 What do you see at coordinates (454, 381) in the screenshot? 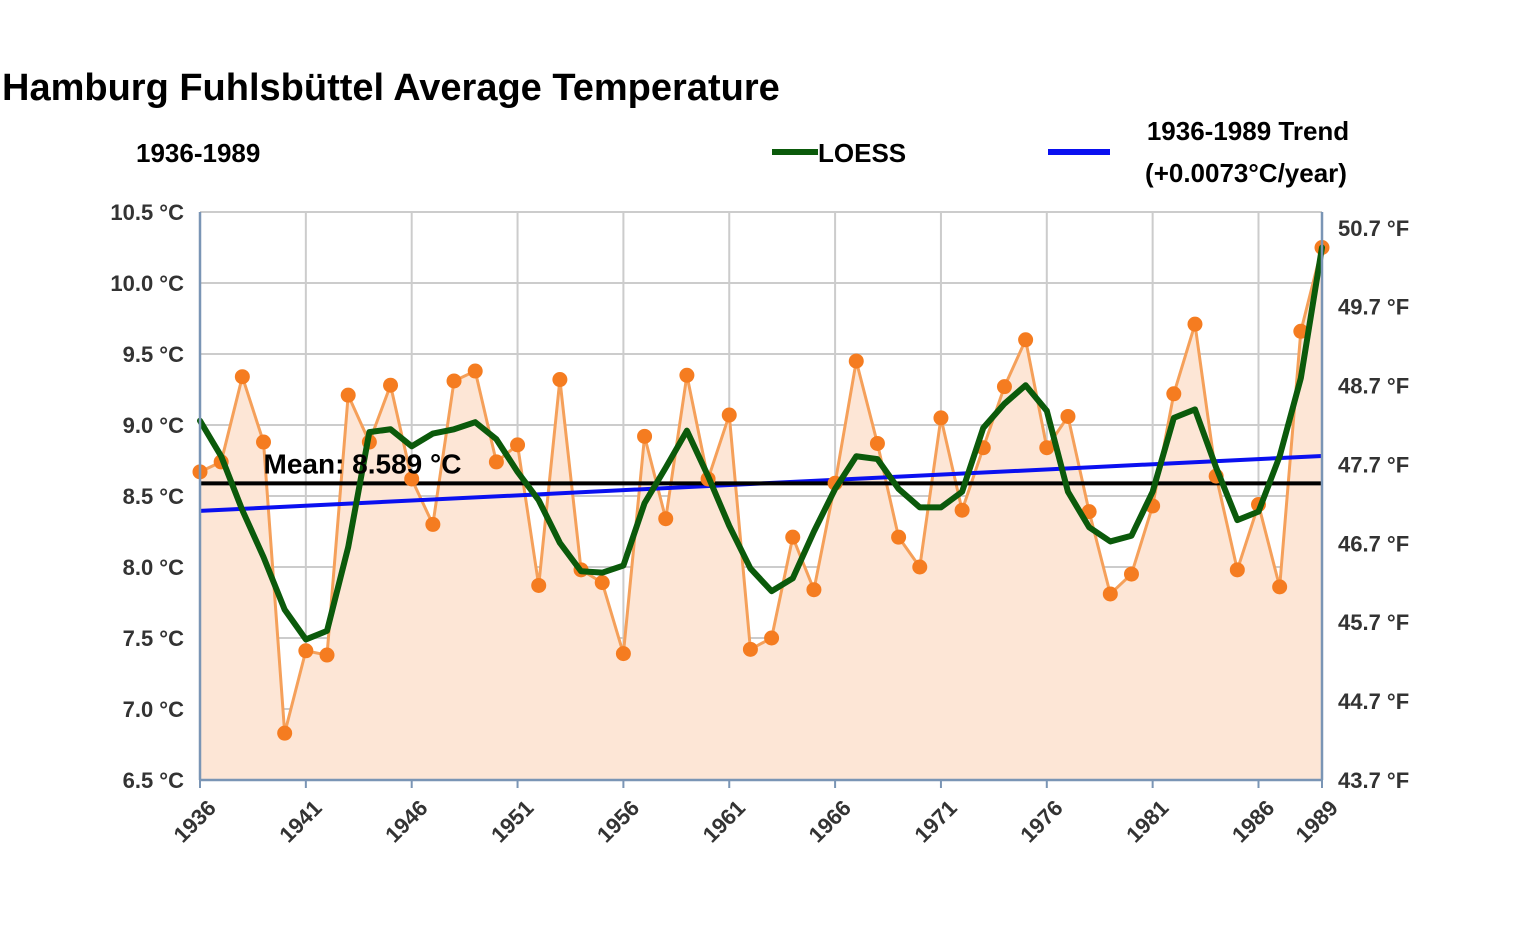
I see `data-point-1948` at bounding box center [454, 381].